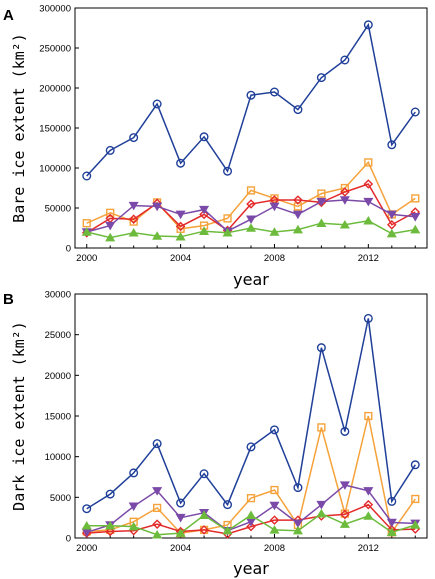  I want to click on series-triangle-down, so click(251, 216).